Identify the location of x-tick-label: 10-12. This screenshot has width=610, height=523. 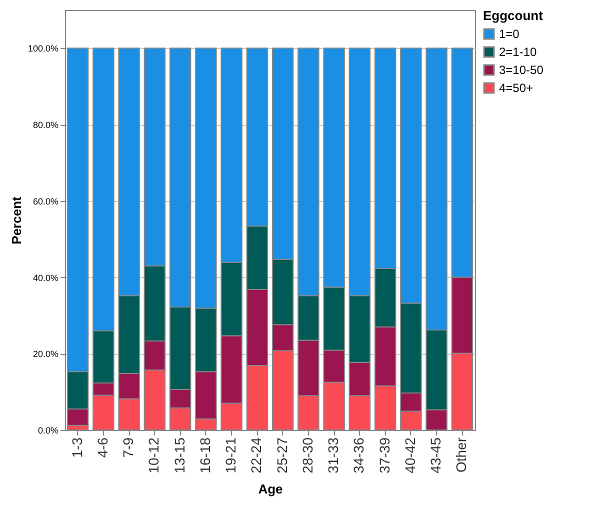
(154, 455).